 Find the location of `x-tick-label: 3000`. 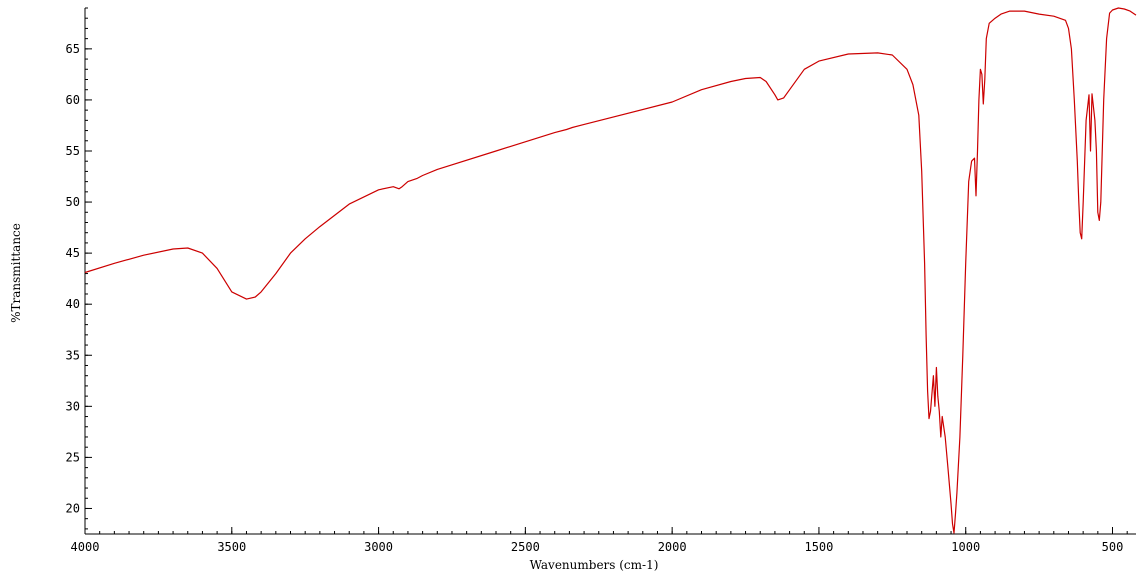

x-tick-label: 3000 is located at coordinates (378, 547).